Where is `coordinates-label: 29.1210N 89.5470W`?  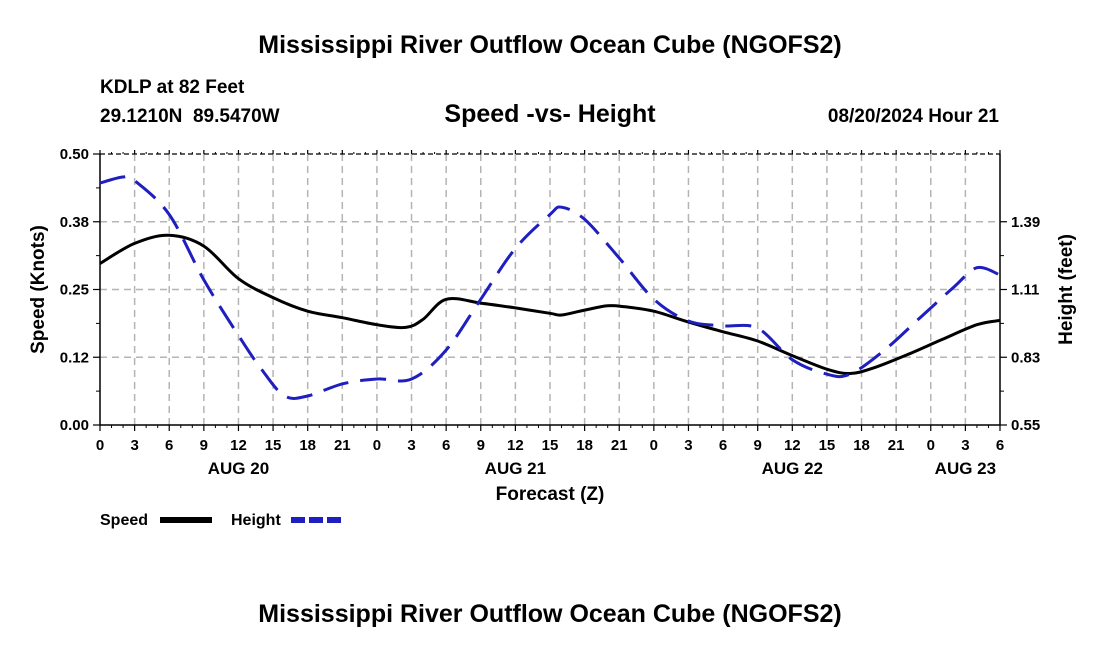
coordinates-label: 29.1210N 89.5470W is located at coordinates (190, 116).